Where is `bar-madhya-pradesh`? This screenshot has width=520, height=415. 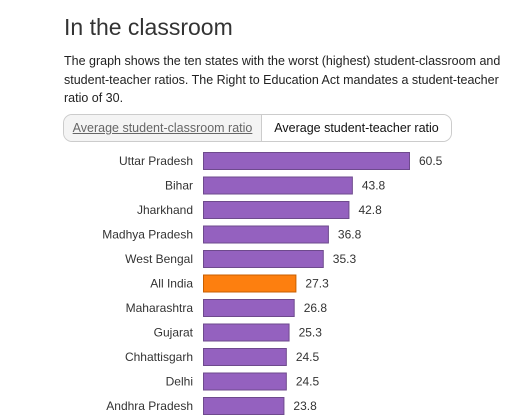 bar-madhya-pradesh is located at coordinates (266, 234).